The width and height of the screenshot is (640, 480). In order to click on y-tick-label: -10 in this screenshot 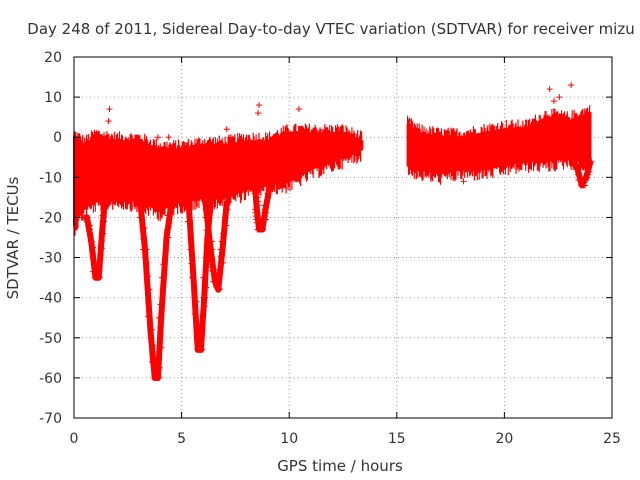, I will do `click(50, 178)`.